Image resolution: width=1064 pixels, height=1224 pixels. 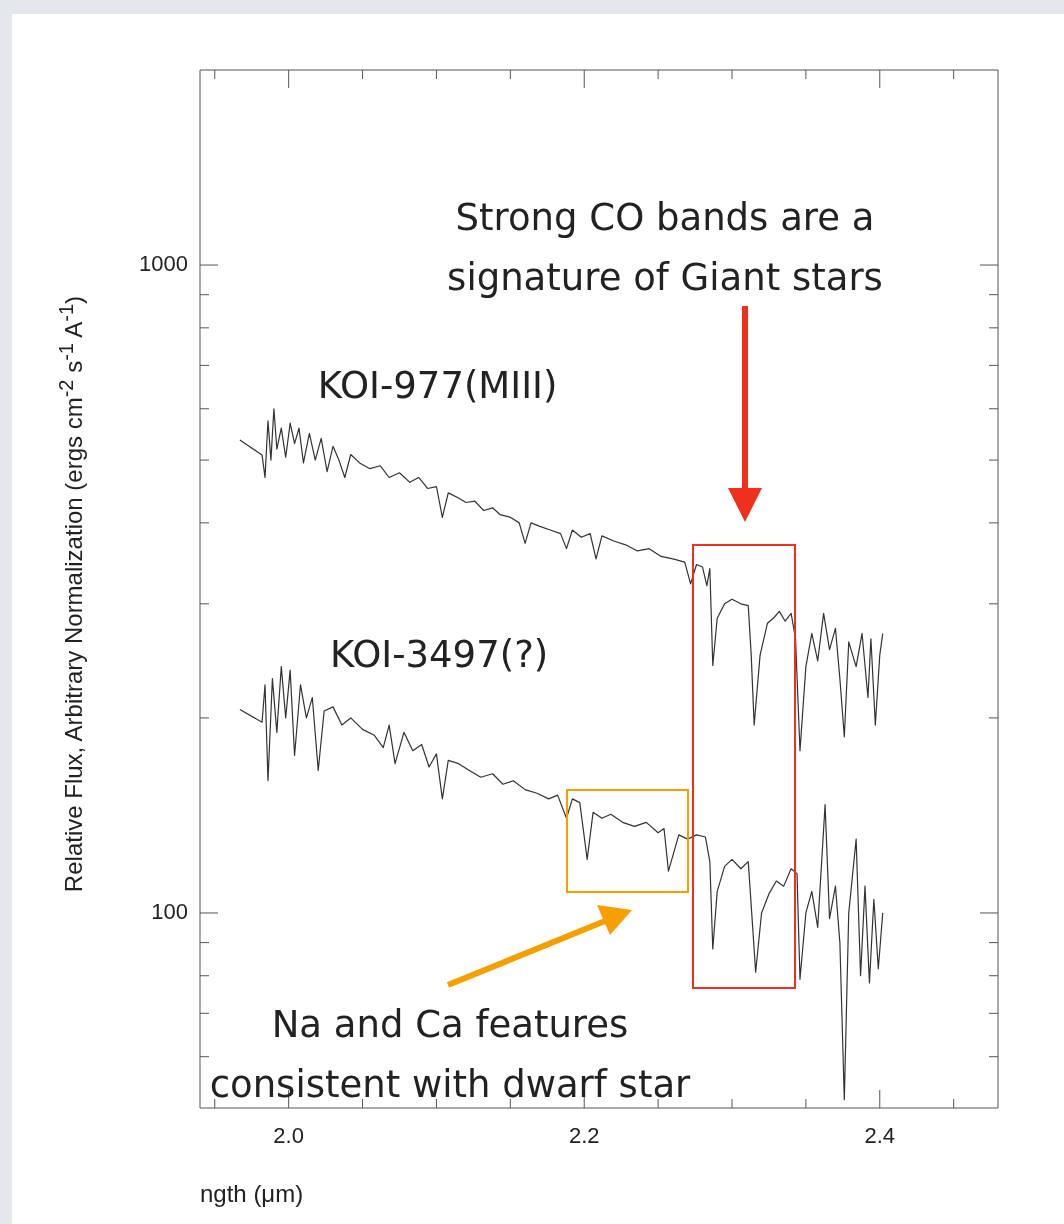 I want to click on x-tick-label: 2.2, so click(x=584, y=1136).